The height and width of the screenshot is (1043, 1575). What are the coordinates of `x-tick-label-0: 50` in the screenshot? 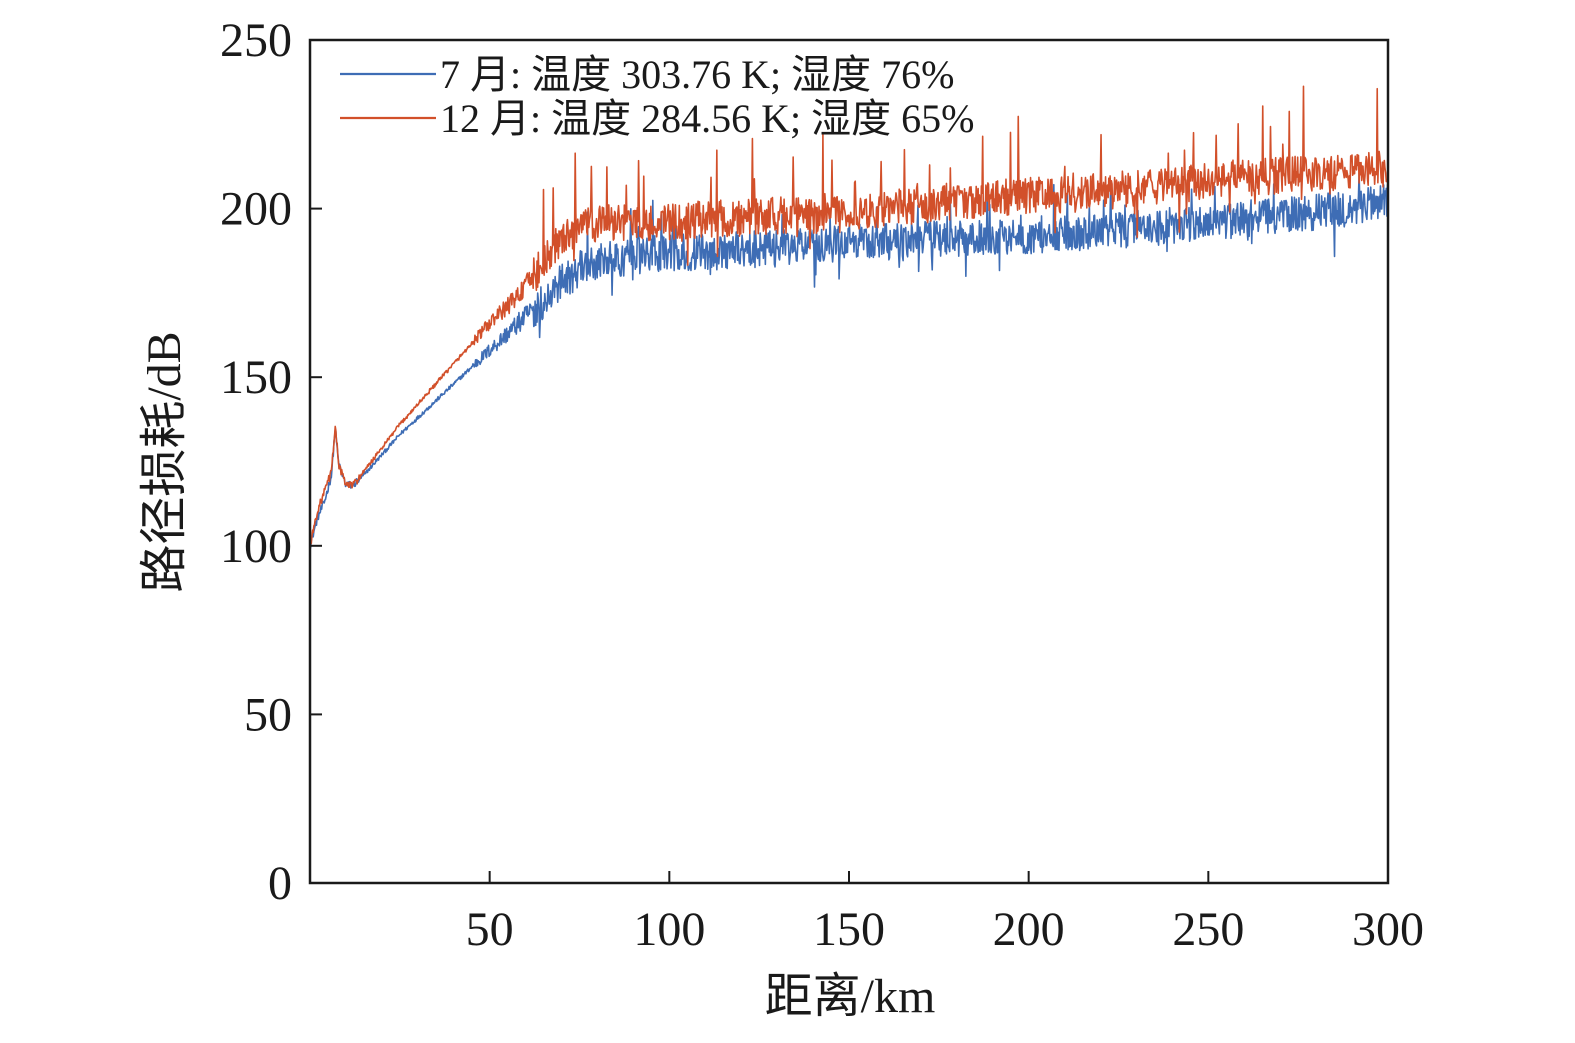 It's located at (490, 929).